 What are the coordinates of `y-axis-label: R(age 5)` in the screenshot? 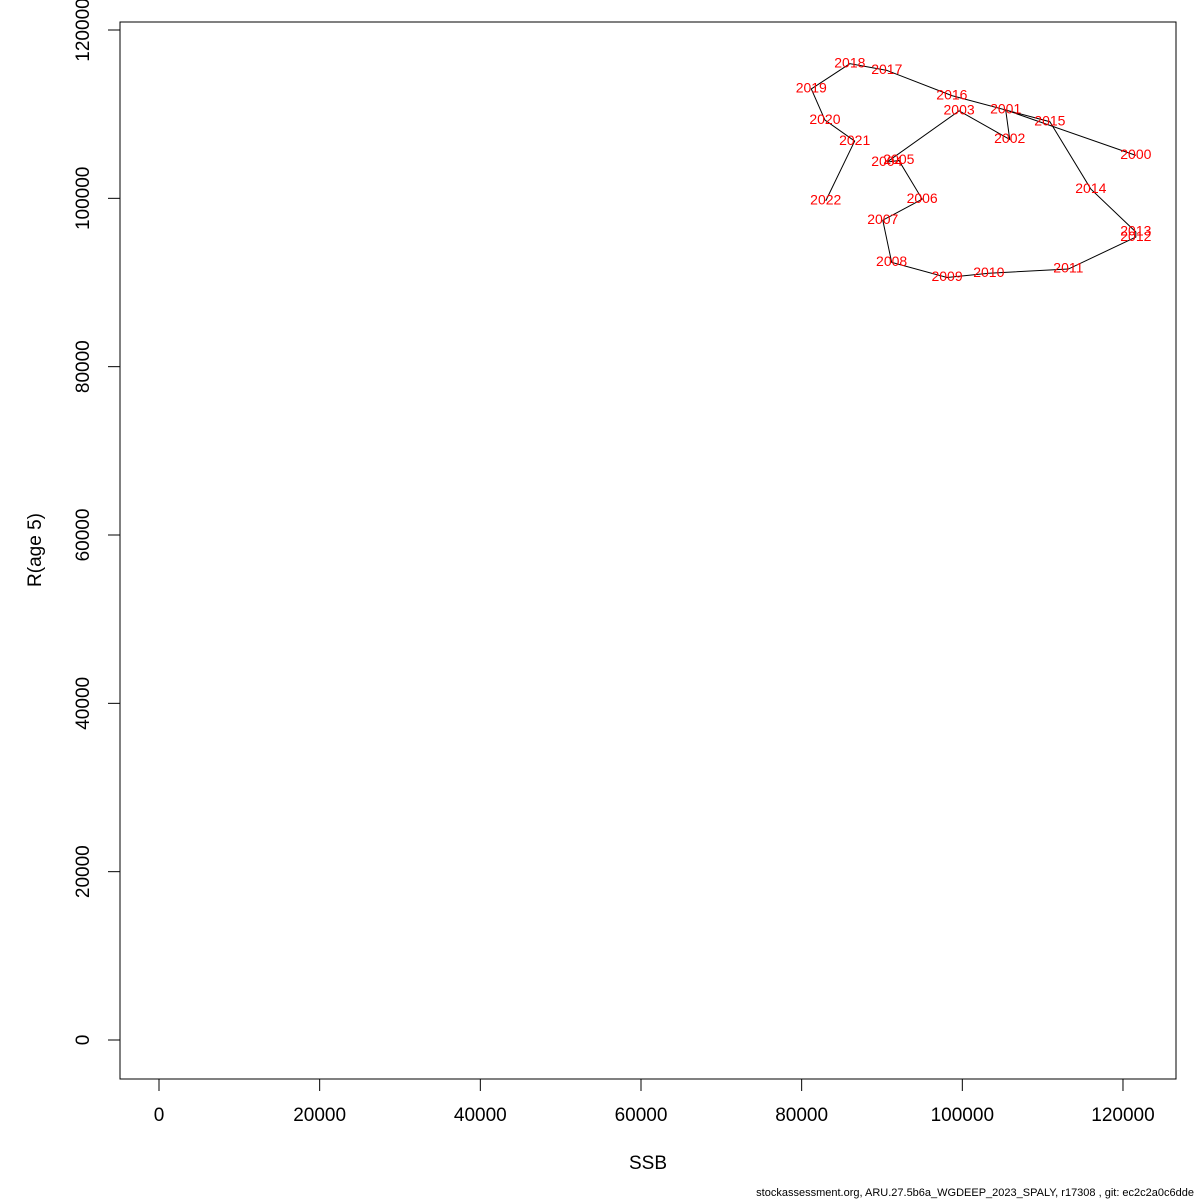 It's located at (35, 550).